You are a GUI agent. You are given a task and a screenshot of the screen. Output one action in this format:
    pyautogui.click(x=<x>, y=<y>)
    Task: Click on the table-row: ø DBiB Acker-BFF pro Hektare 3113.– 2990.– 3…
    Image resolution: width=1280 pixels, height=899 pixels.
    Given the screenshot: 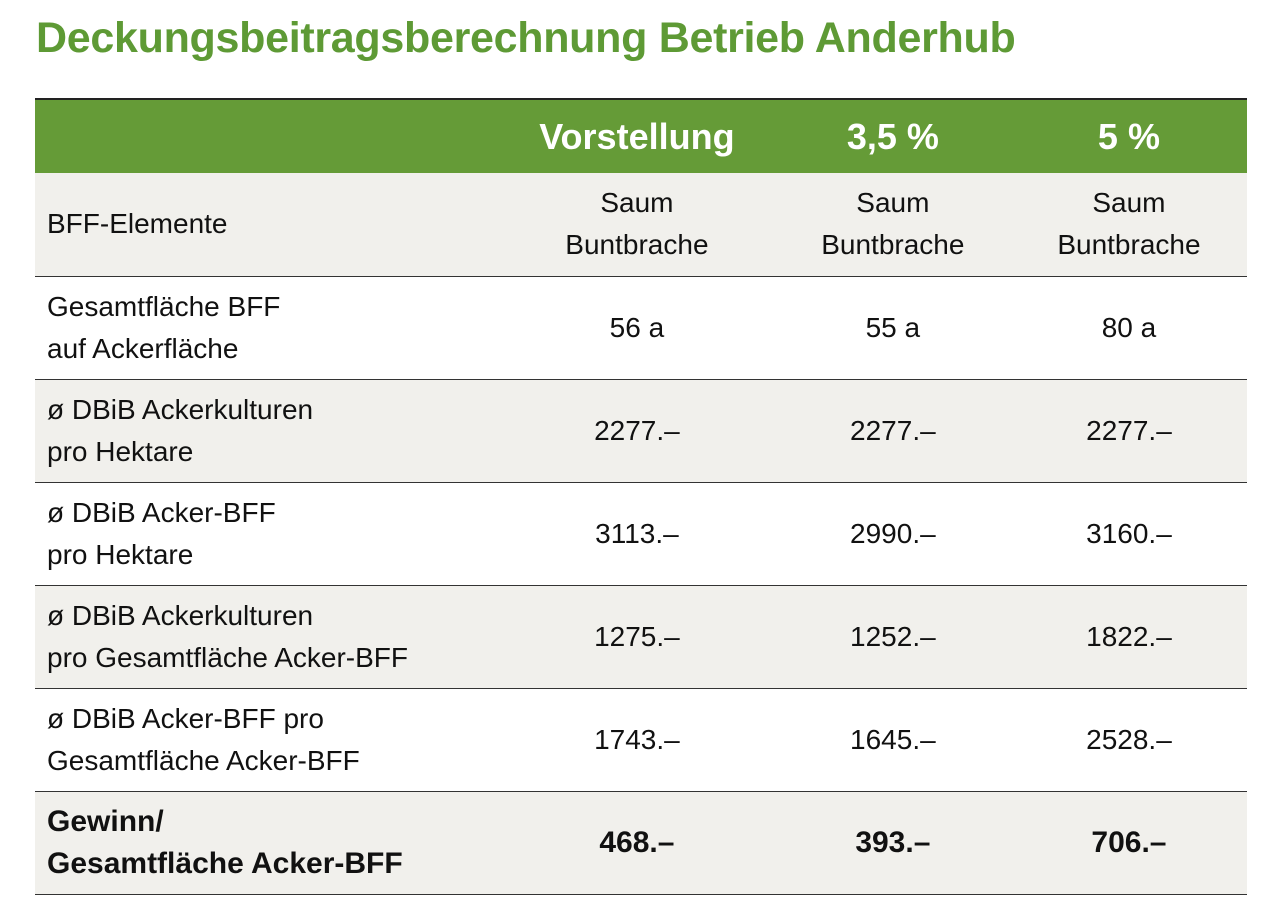 What is the action you would take?
    pyautogui.click(x=641, y=534)
    